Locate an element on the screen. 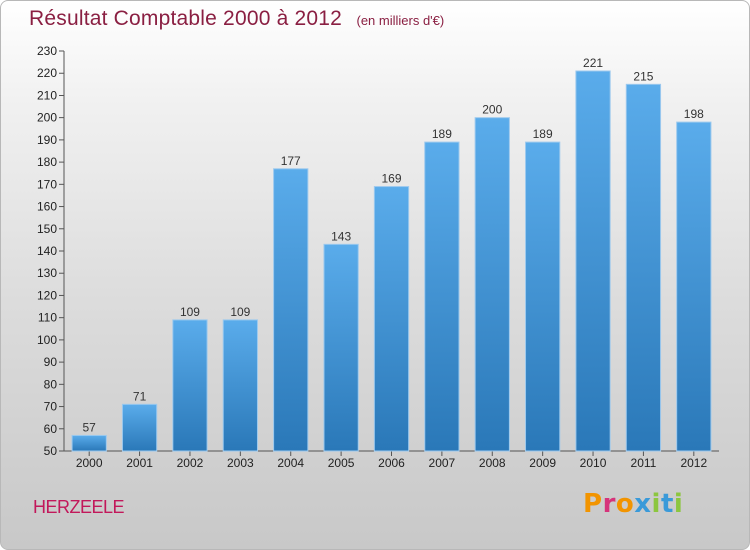 This screenshot has height=550, width=750. y-tick-label: 120 is located at coordinates (47, 295).